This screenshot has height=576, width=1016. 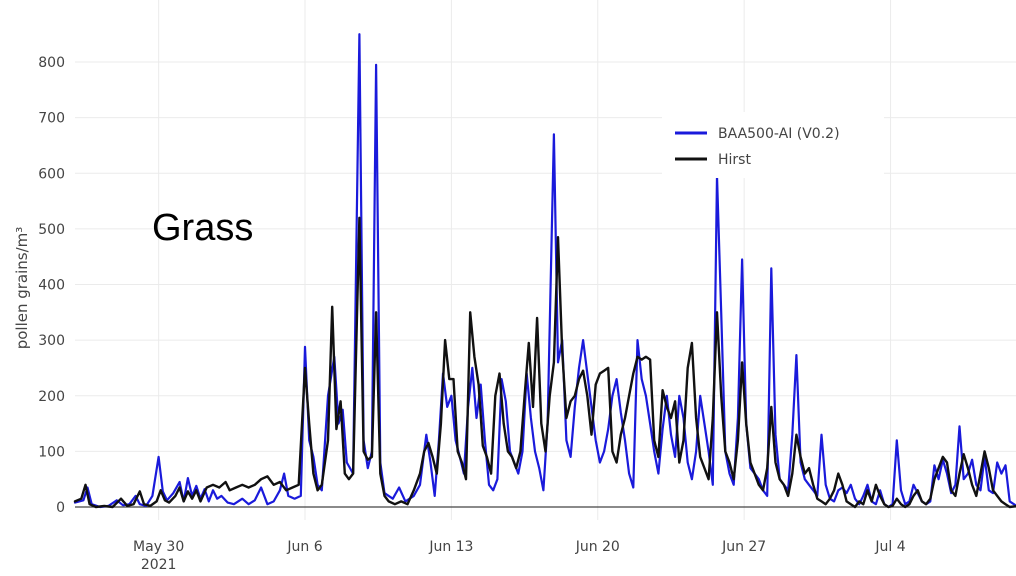 I want to click on y-tick-label: 400, so click(x=51, y=286).